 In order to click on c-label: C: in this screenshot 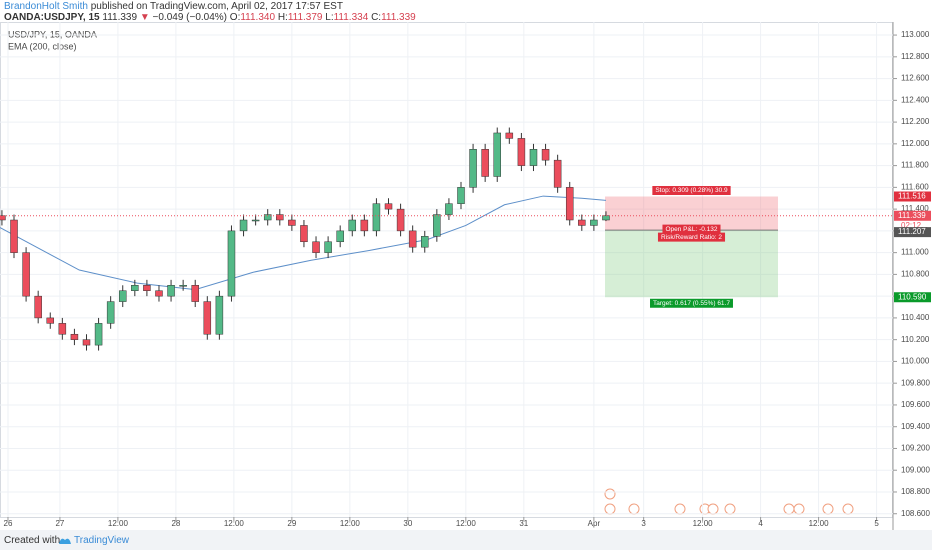, I will do `click(376, 17)`.